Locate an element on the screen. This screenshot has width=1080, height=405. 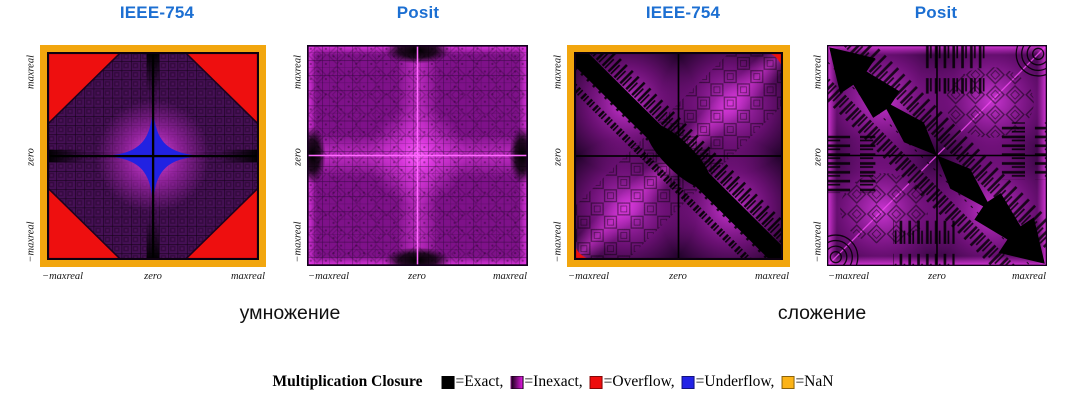
heatmap-image-ieee754-addition is located at coordinates (678, 156).